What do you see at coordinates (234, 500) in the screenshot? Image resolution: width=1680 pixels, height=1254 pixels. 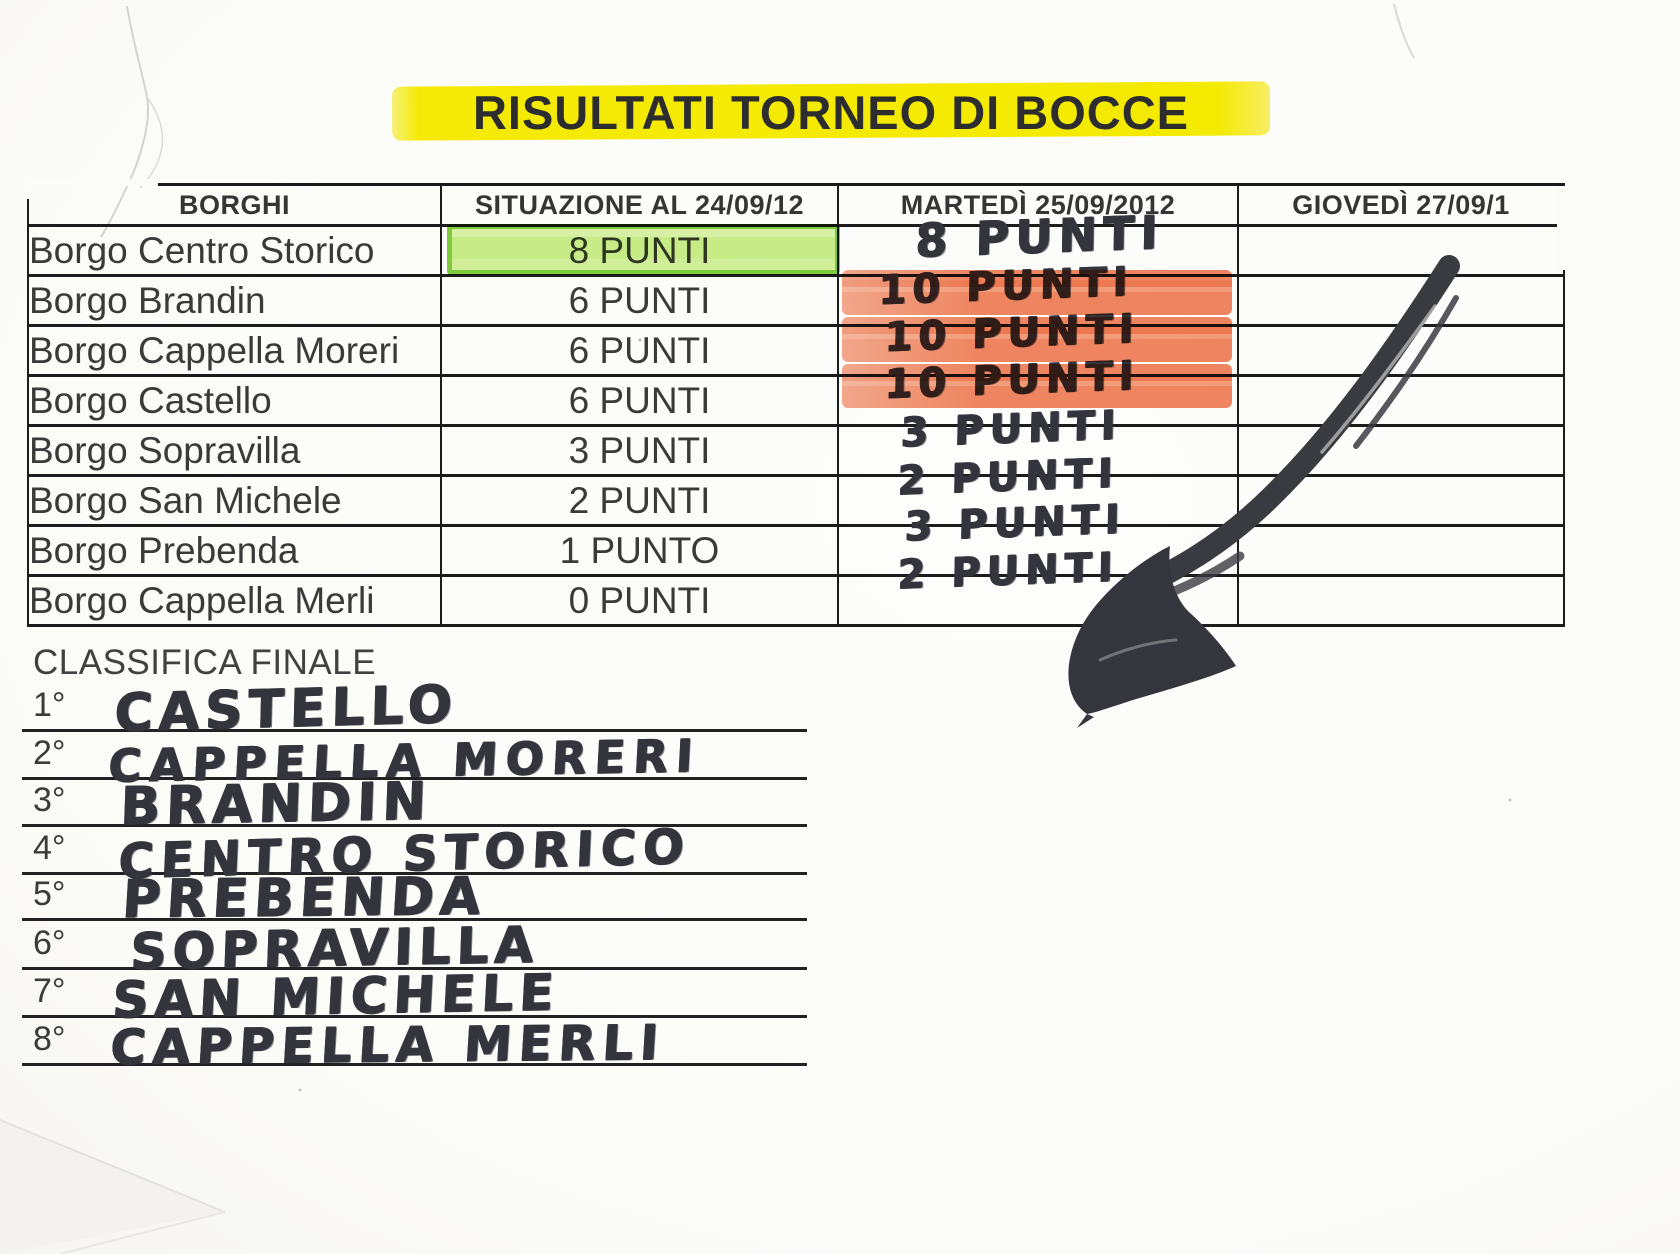 I see `borgo-cell: Borgo San Michele` at bounding box center [234, 500].